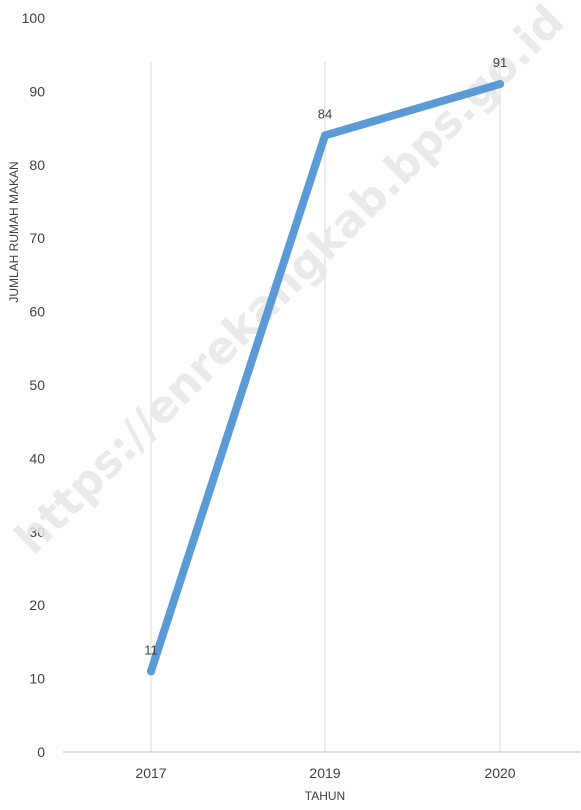 This screenshot has width=581, height=810. I want to click on y-tick-label-10: 10, so click(37, 679).